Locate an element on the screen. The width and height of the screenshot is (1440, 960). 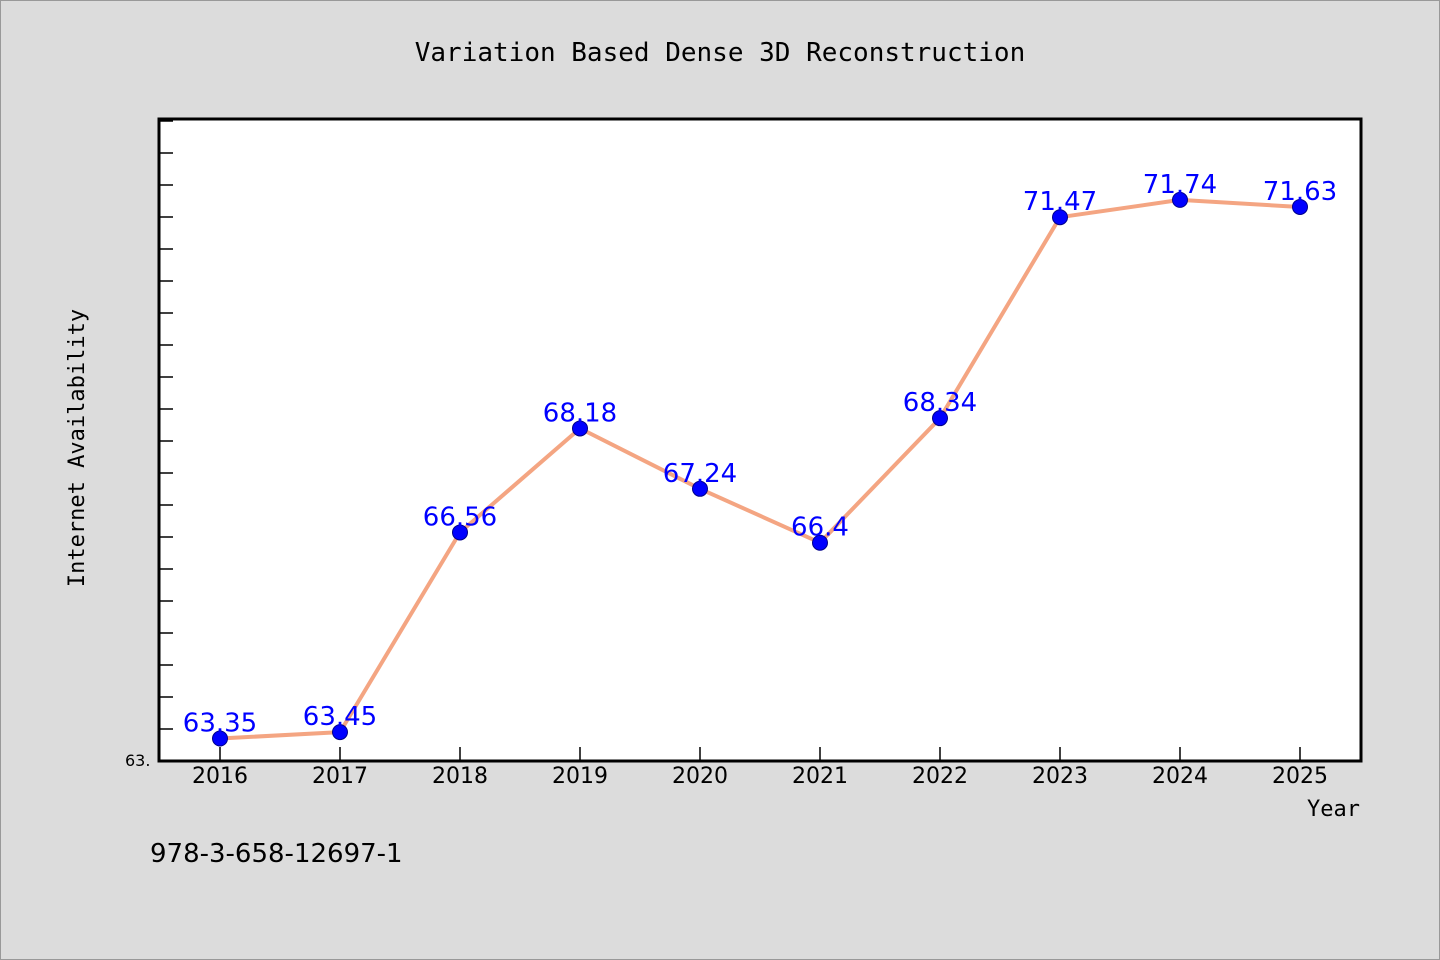
x-tick-label: 2019 is located at coordinates (580, 776).